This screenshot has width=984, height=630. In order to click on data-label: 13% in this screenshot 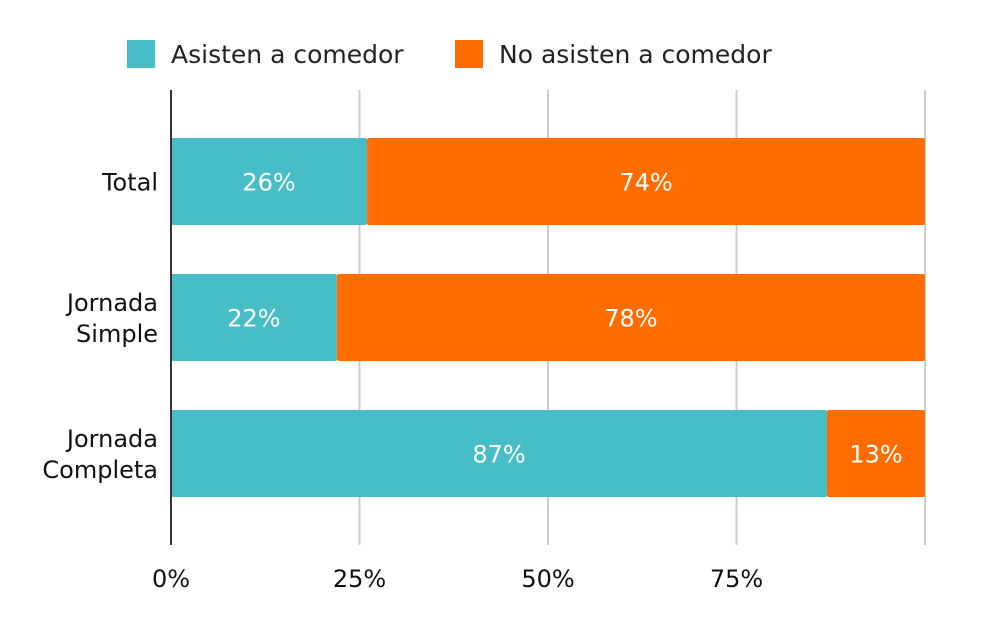, I will do `click(875, 455)`.